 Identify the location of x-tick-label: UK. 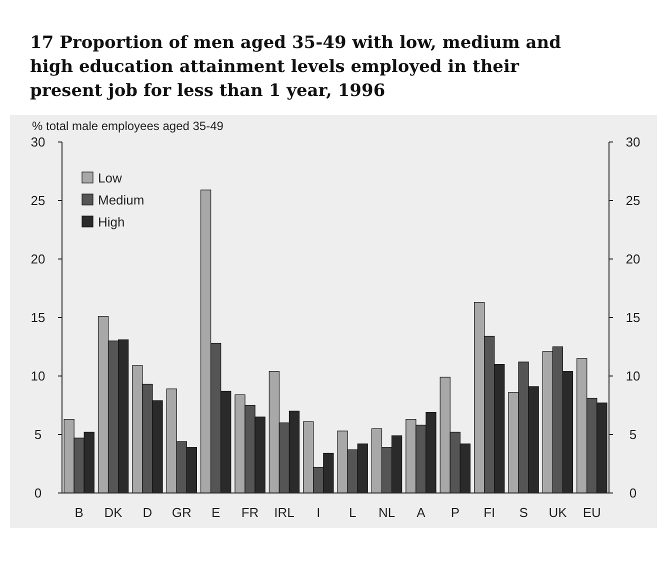
(558, 512).